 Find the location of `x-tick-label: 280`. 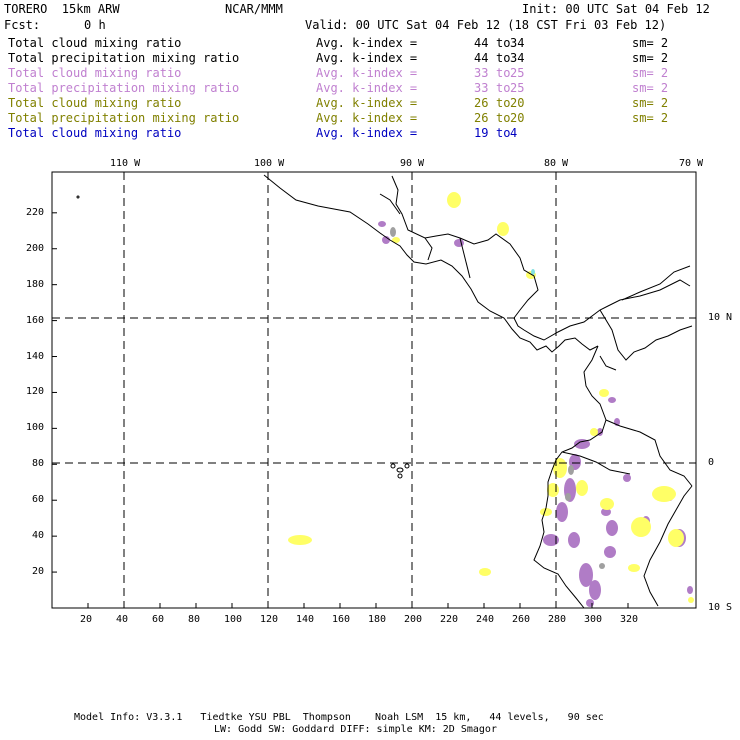

x-tick-label: 280 is located at coordinates (557, 619).